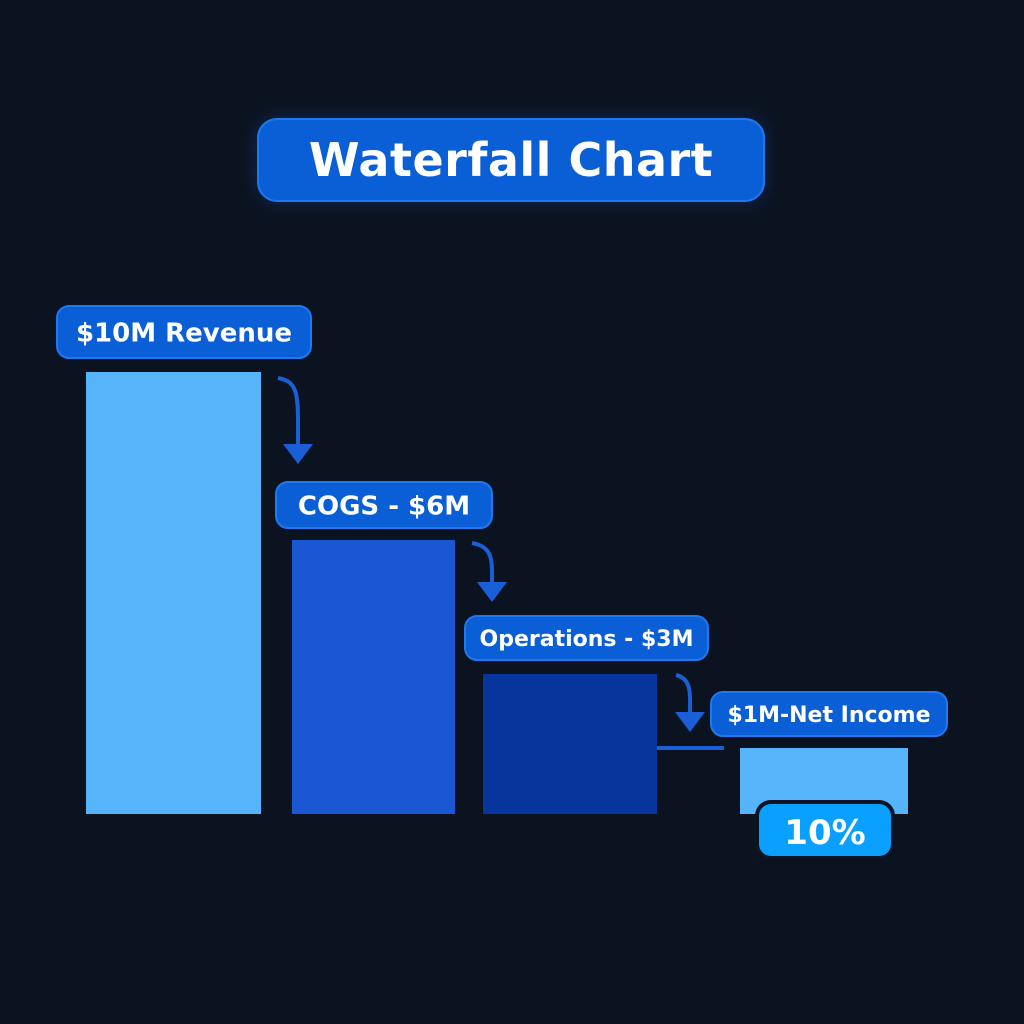  I want to click on label-text-cogs: COGS - $6M, so click(384, 506).